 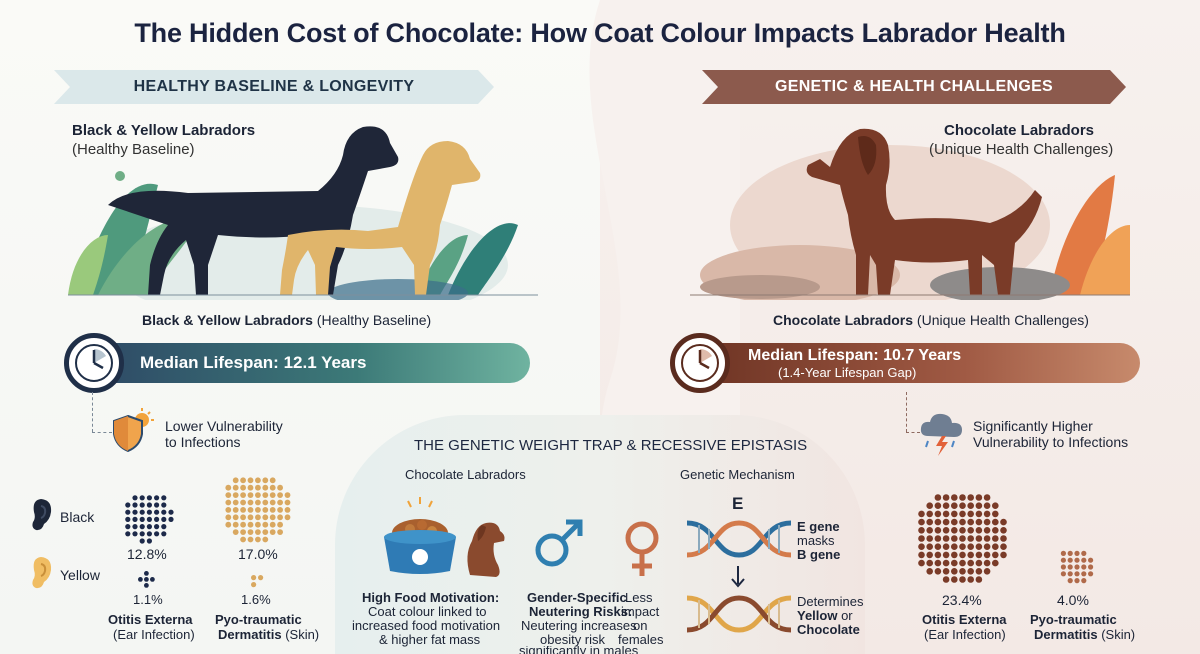 What do you see at coordinates (150, 619) in the screenshot?
I see `left-otitis-label: Otitis Externa` at bounding box center [150, 619].